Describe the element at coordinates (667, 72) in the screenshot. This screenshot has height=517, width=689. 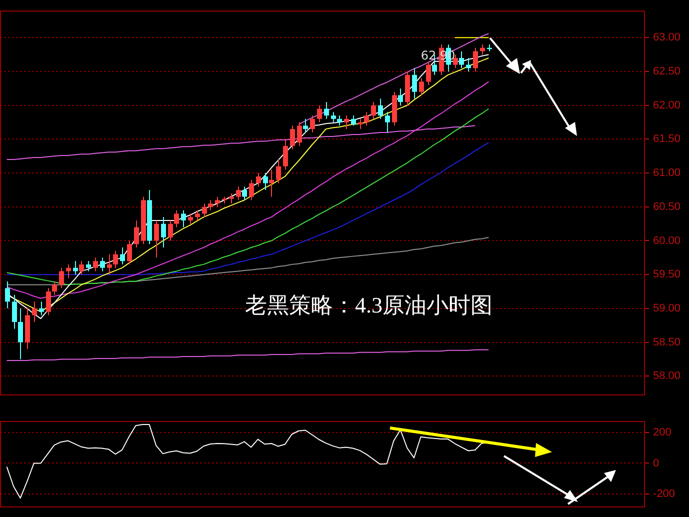
I see `y-tick-label: 62.50` at that location.